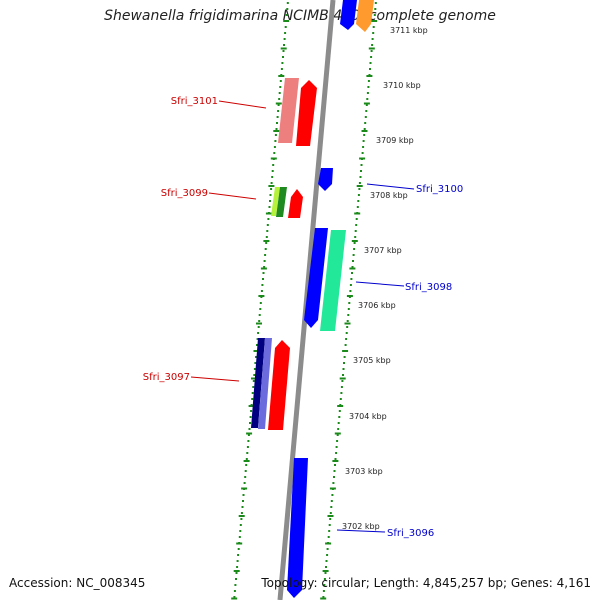 The image size is (600, 600). I want to click on tick-label: 3708 kbp, so click(389, 195).